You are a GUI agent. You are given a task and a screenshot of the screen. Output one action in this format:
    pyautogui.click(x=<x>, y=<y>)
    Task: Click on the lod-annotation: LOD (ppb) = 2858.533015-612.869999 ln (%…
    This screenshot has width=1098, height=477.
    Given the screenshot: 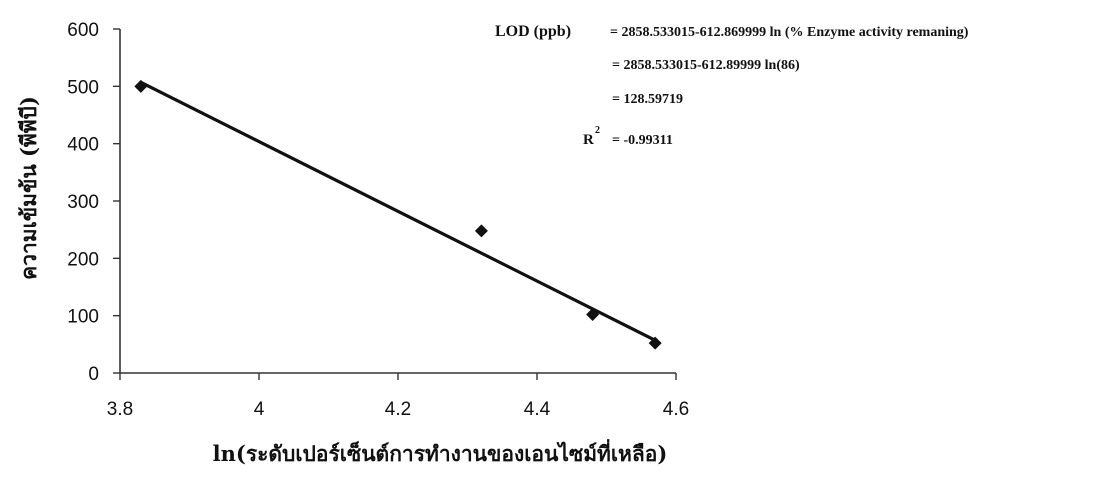 What is the action you would take?
    pyautogui.click(x=732, y=85)
    